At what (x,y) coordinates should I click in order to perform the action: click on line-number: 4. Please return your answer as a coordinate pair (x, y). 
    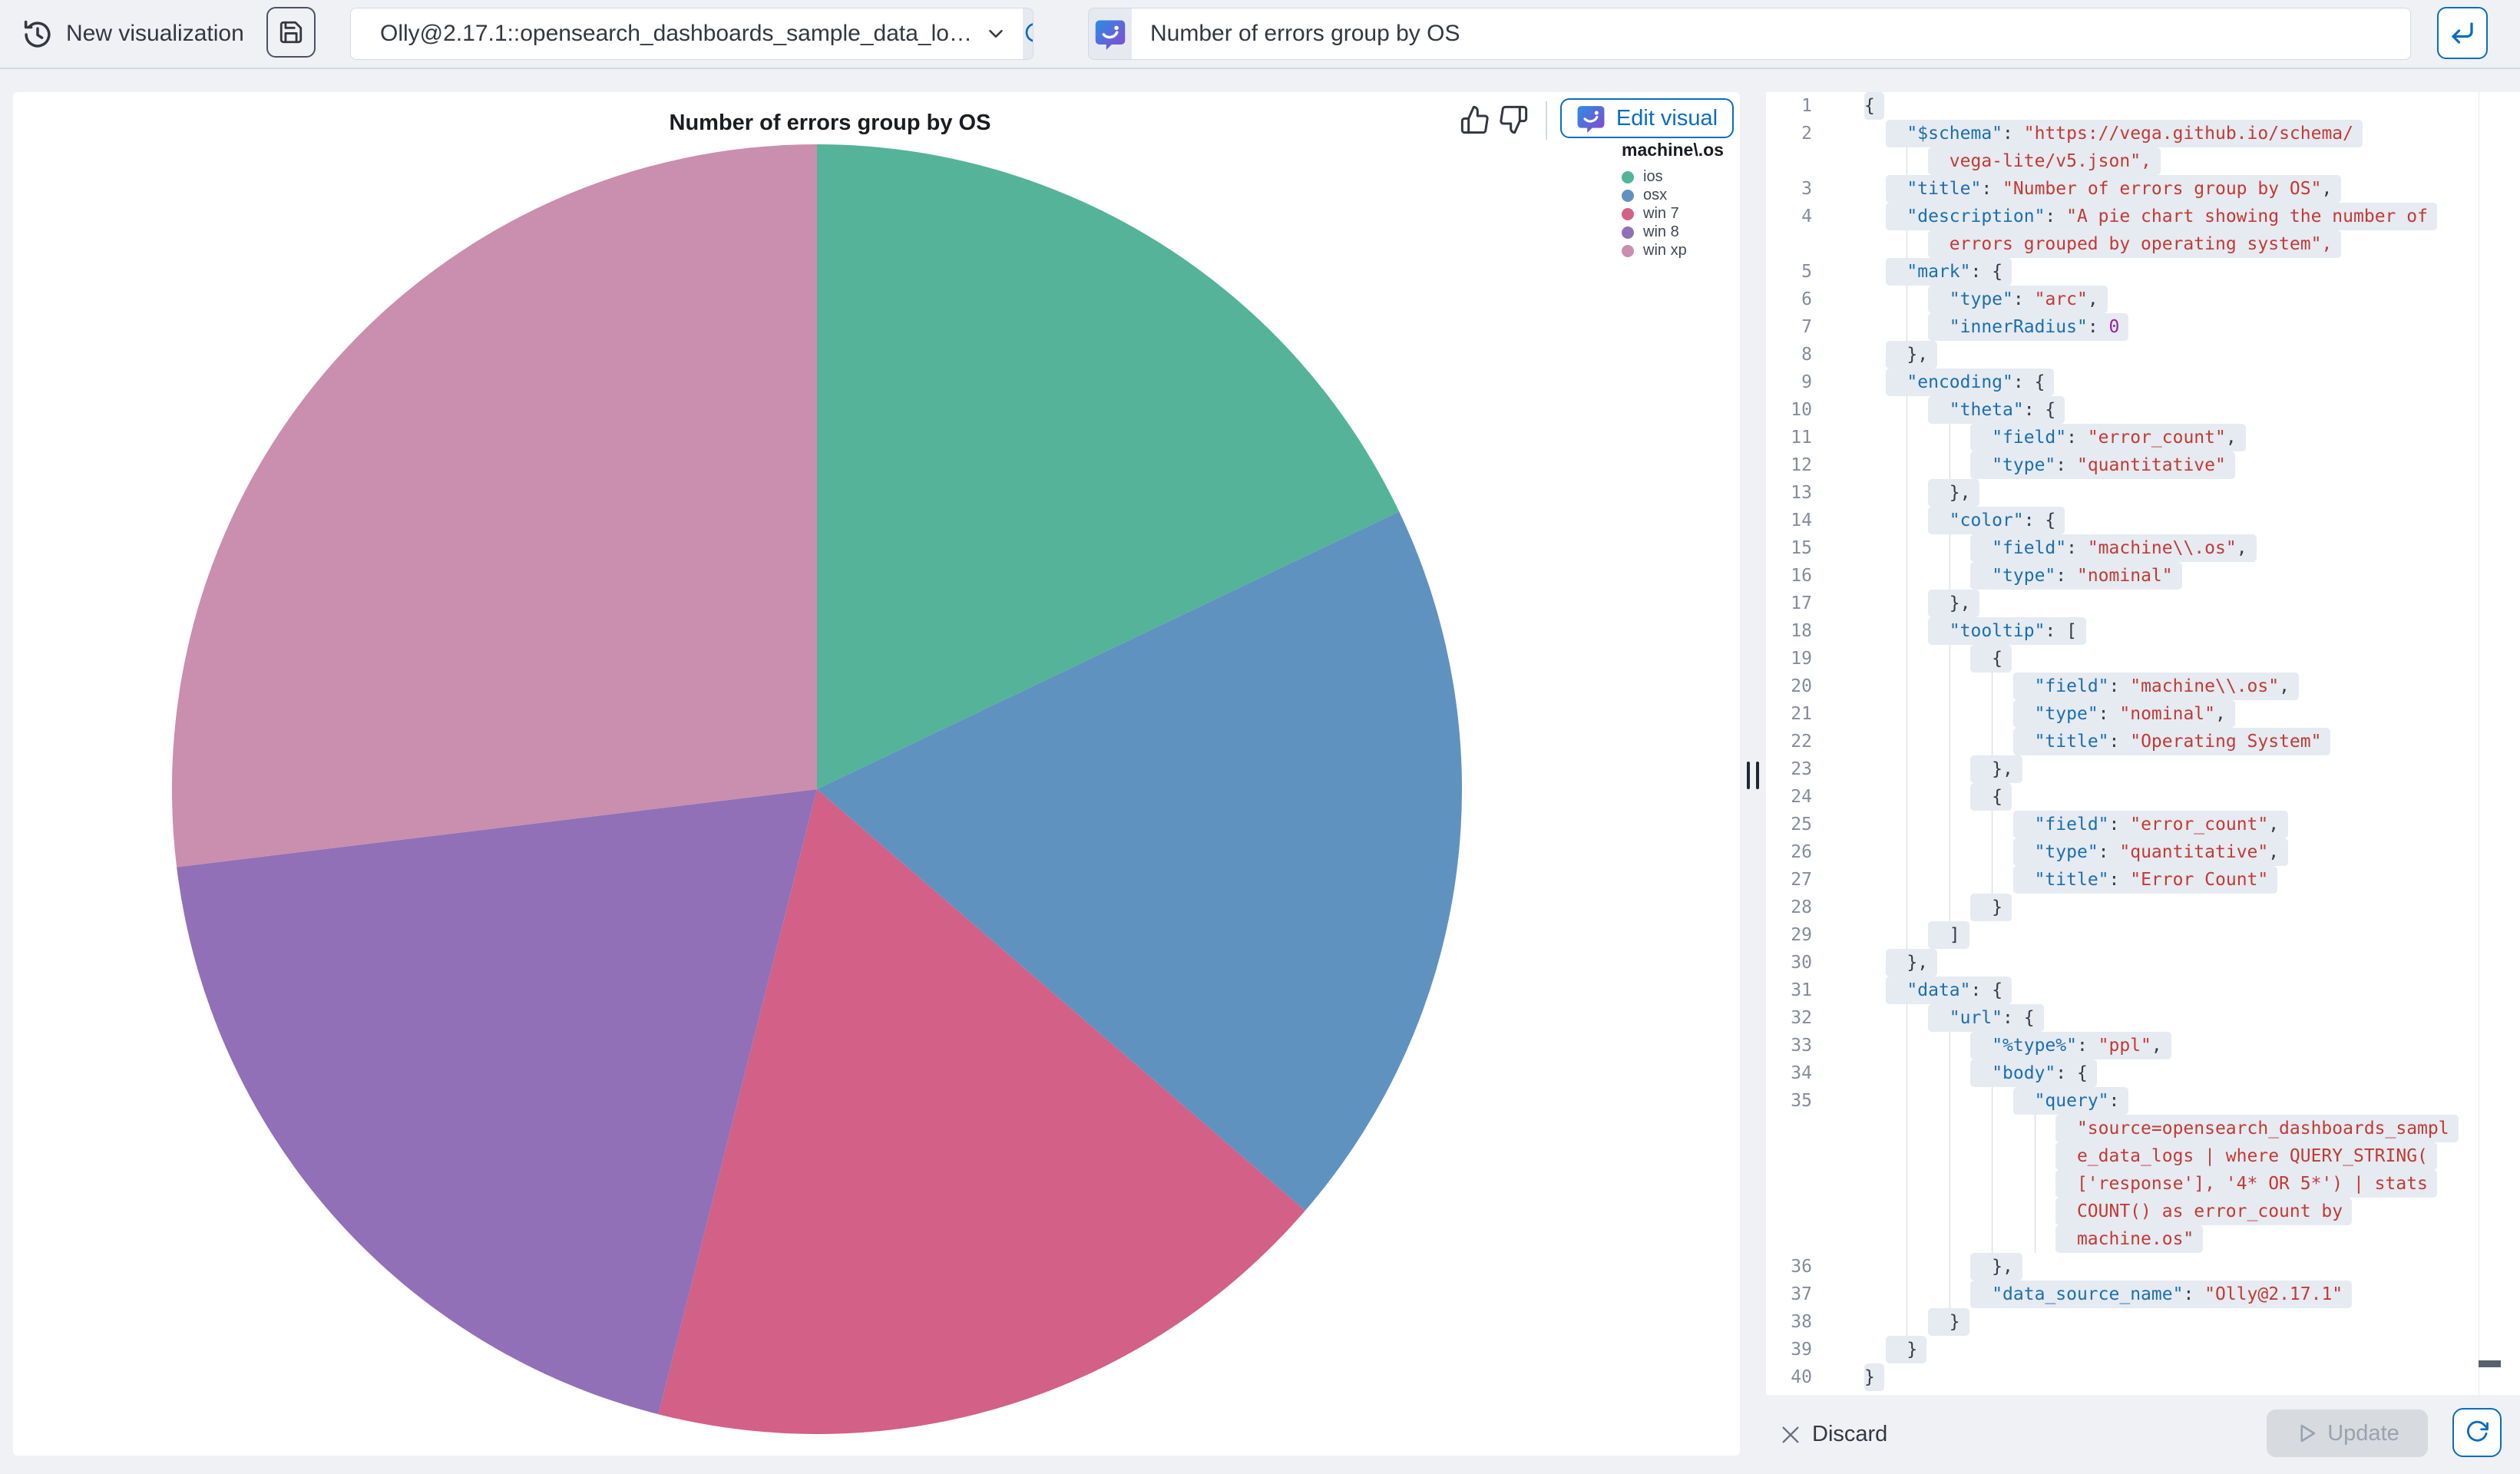
    Looking at the image, I should click on (1806, 216).